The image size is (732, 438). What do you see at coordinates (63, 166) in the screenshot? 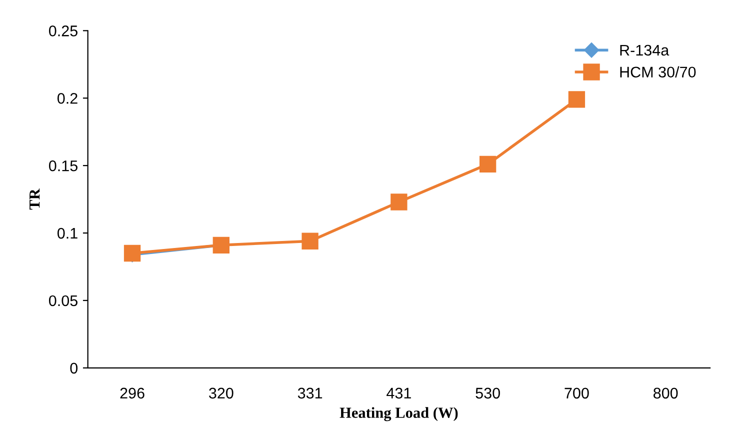
I see `y-tick-label: 0.15` at bounding box center [63, 166].